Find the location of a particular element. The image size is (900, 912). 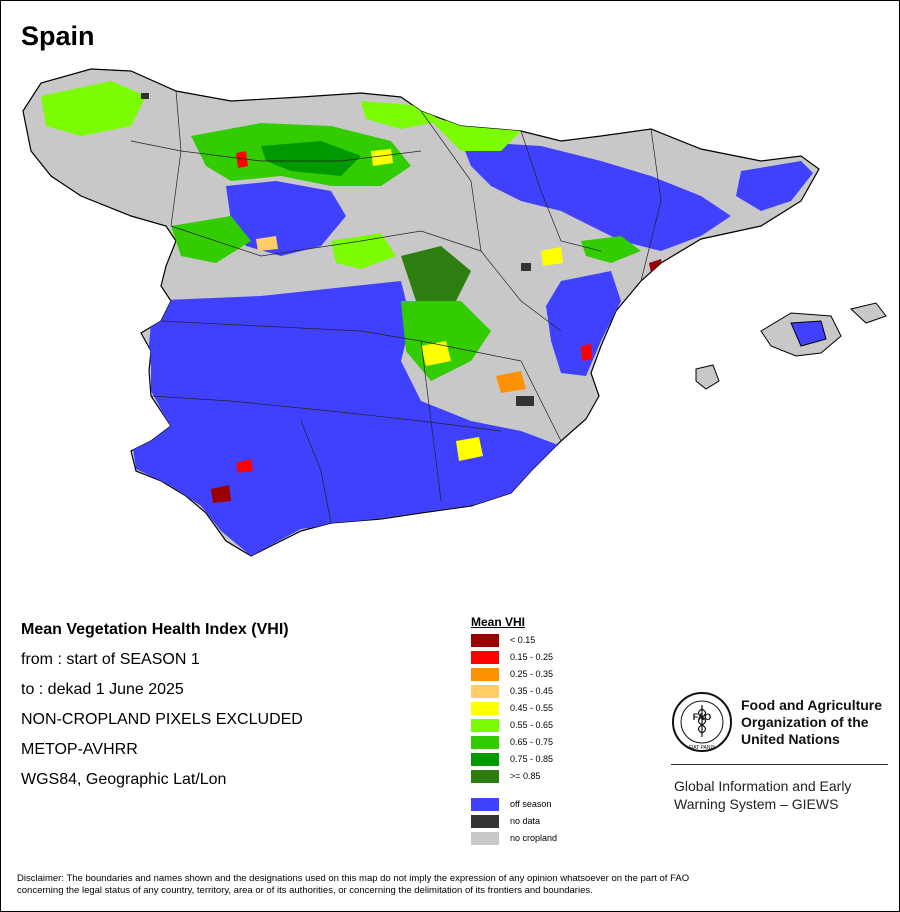

legend-label: no cropland is located at coordinates (534, 838).